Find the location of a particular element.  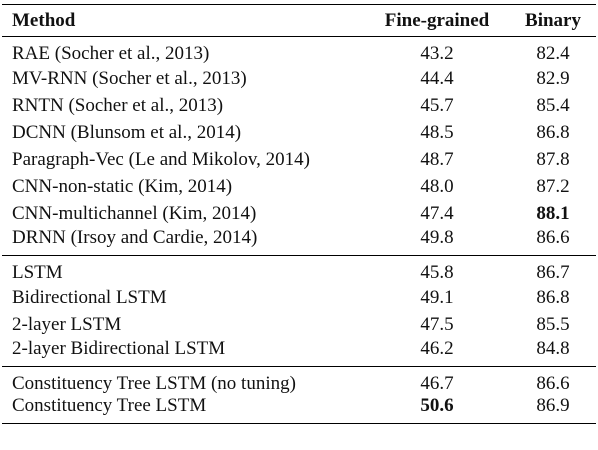

fine-grained-cell: 46.7 is located at coordinates (437, 380).